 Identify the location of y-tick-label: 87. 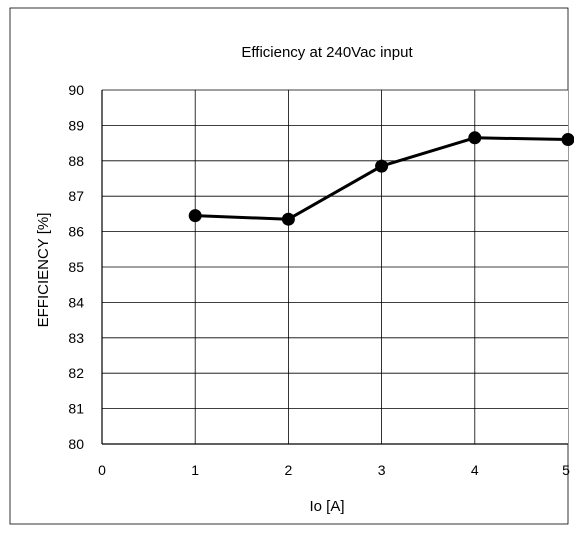
(76, 196).